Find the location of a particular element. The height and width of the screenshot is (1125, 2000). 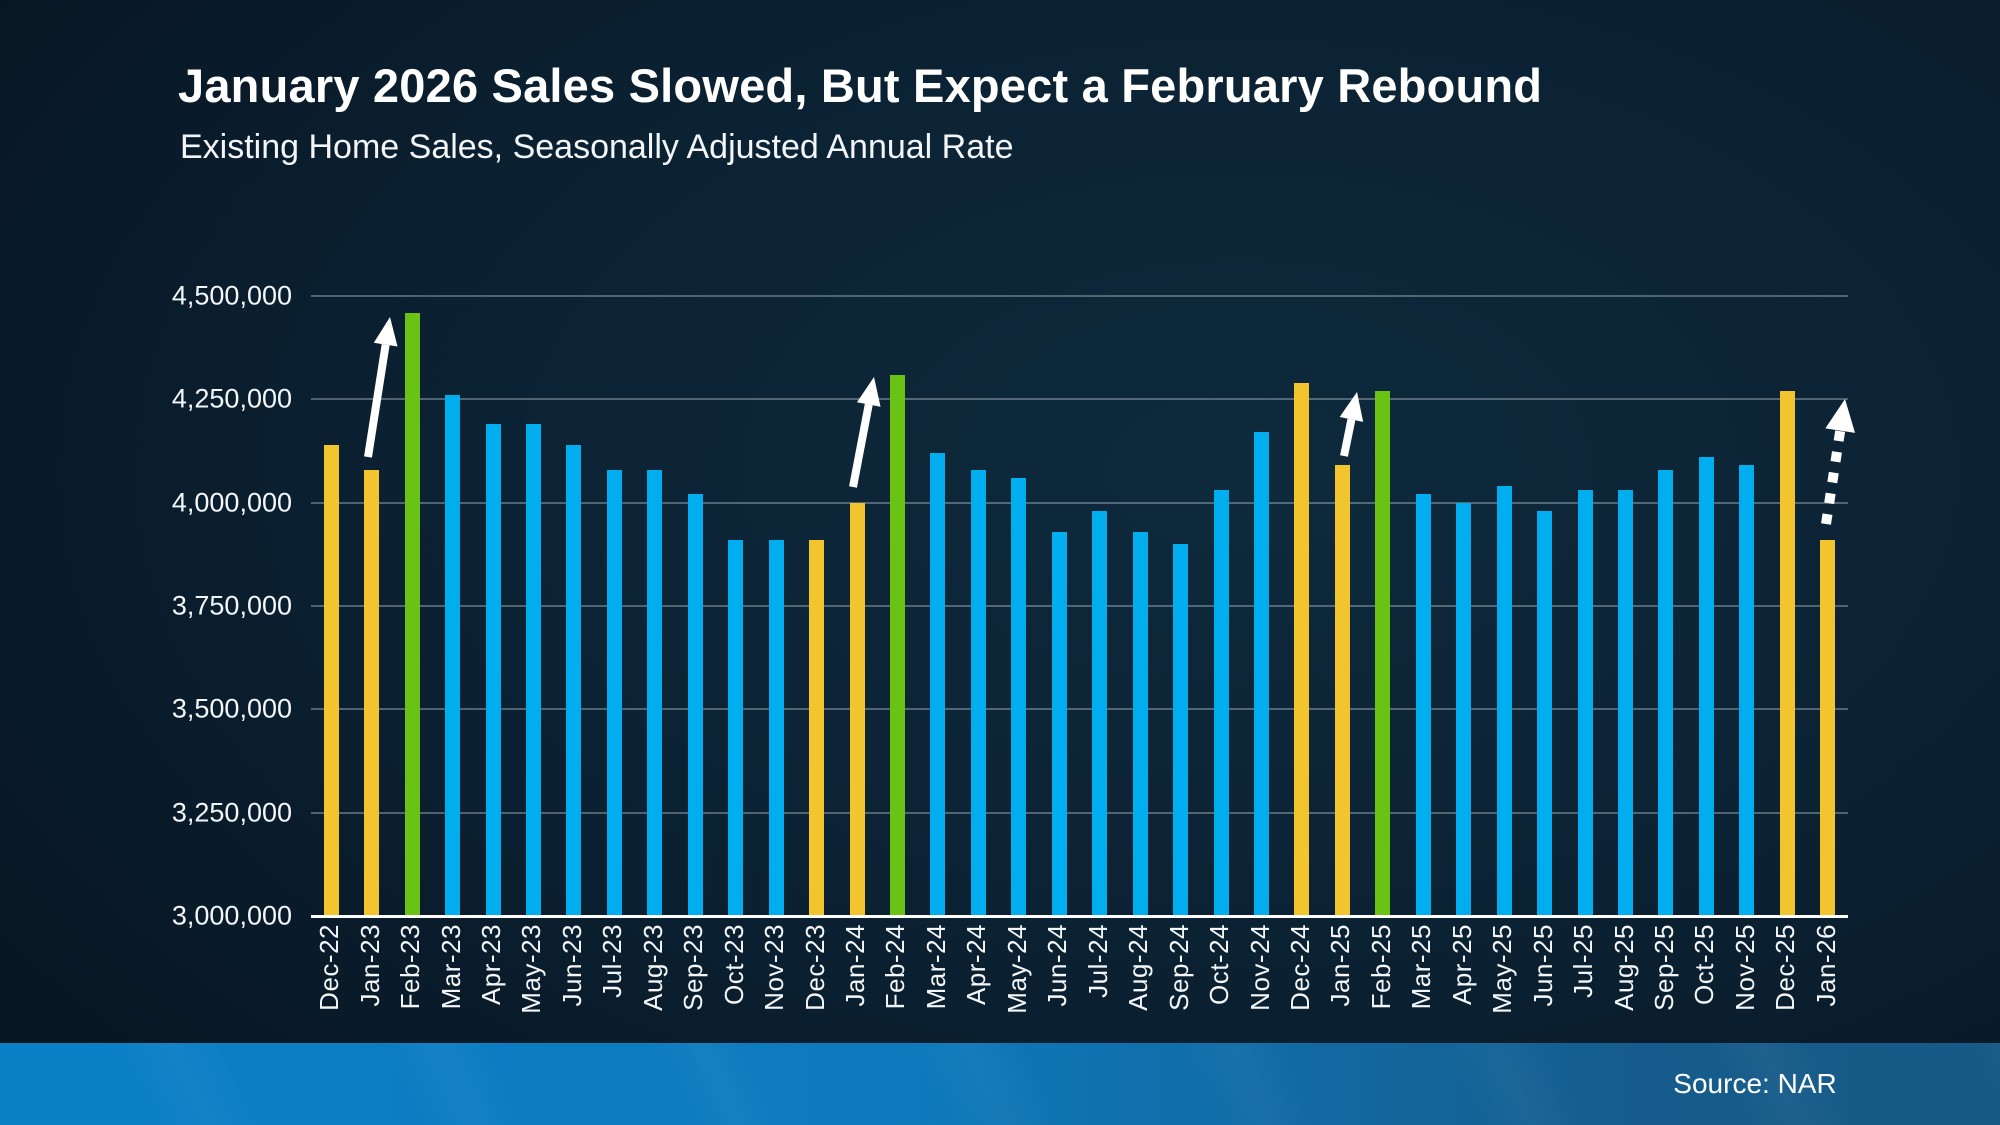

x-axis-tick-label-Mar-25: Mar-25 is located at coordinates (1421, 967).